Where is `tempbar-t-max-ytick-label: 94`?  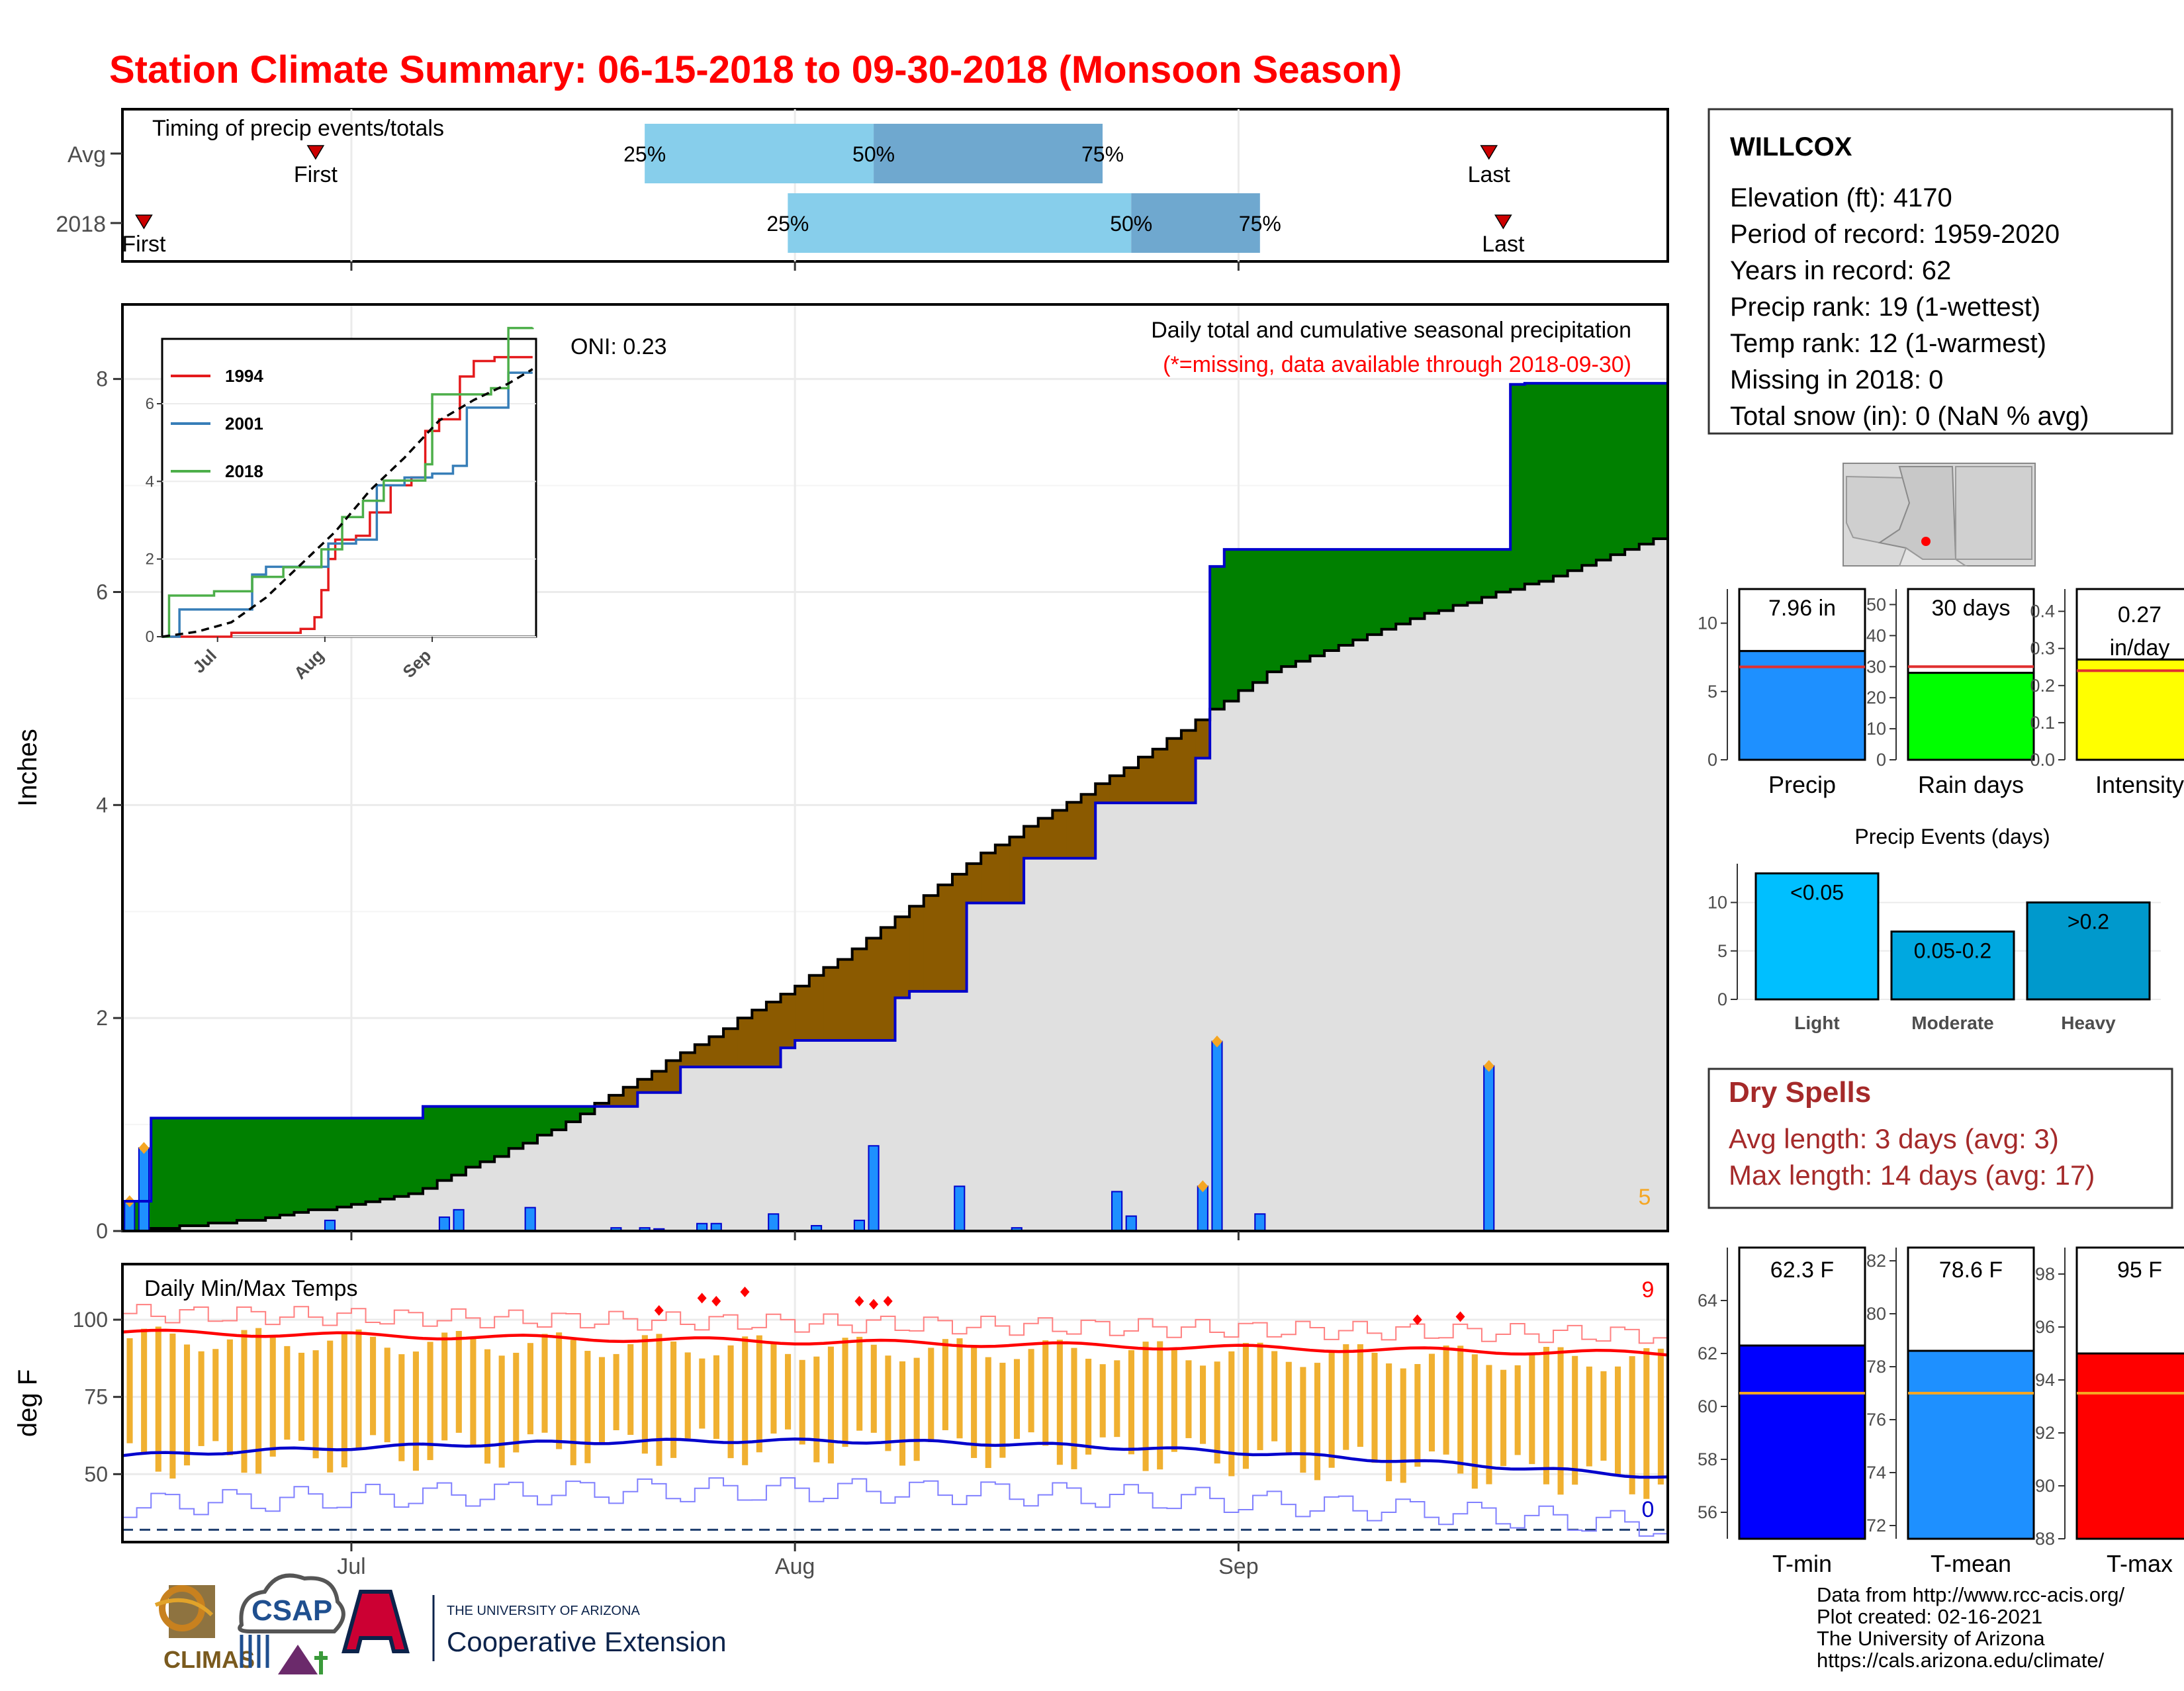
tempbar-t-max-ytick-label: 94 is located at coordinates (2045, 1380).